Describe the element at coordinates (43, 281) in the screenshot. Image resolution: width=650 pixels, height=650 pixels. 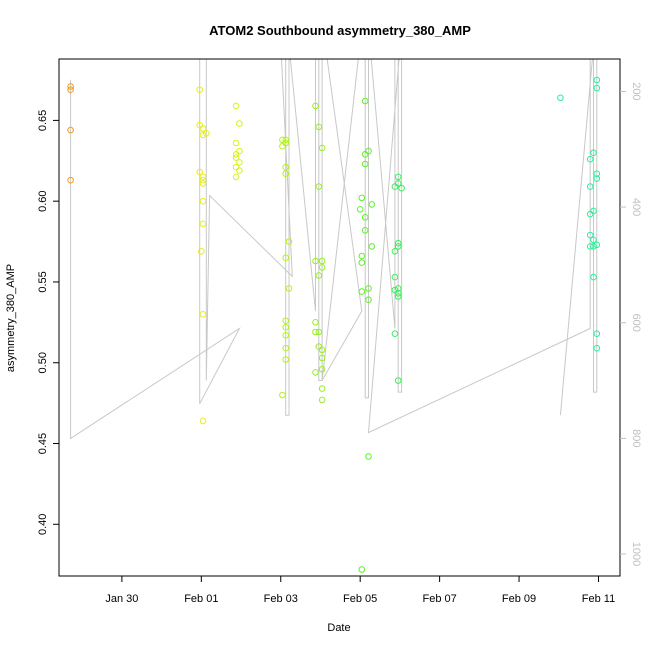
I see `y-tick-label: 0.55` at that location.